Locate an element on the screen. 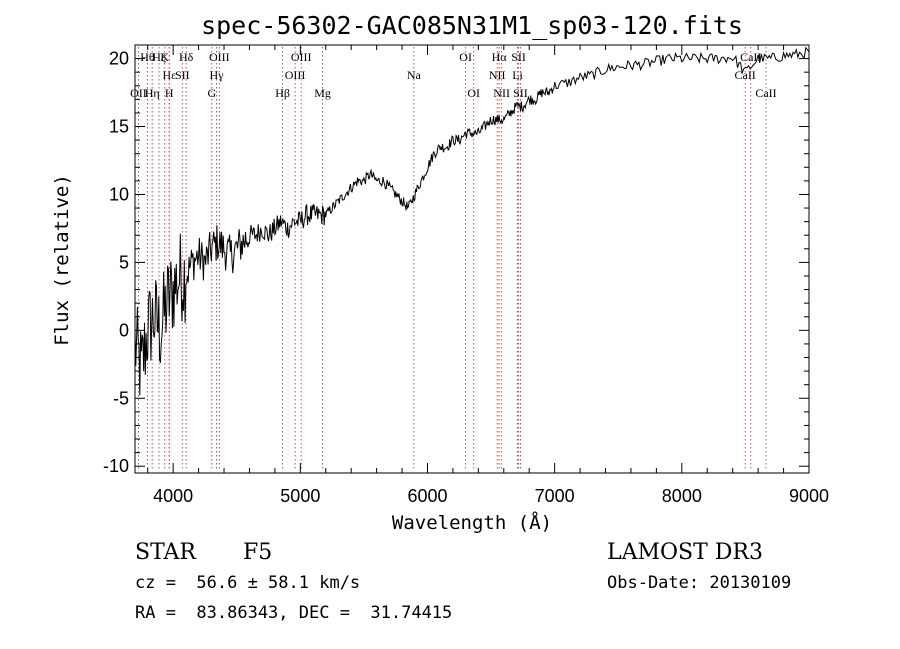 The image size is (900, 649). y-tick-label: 0 is located at coordinates (124, 330).